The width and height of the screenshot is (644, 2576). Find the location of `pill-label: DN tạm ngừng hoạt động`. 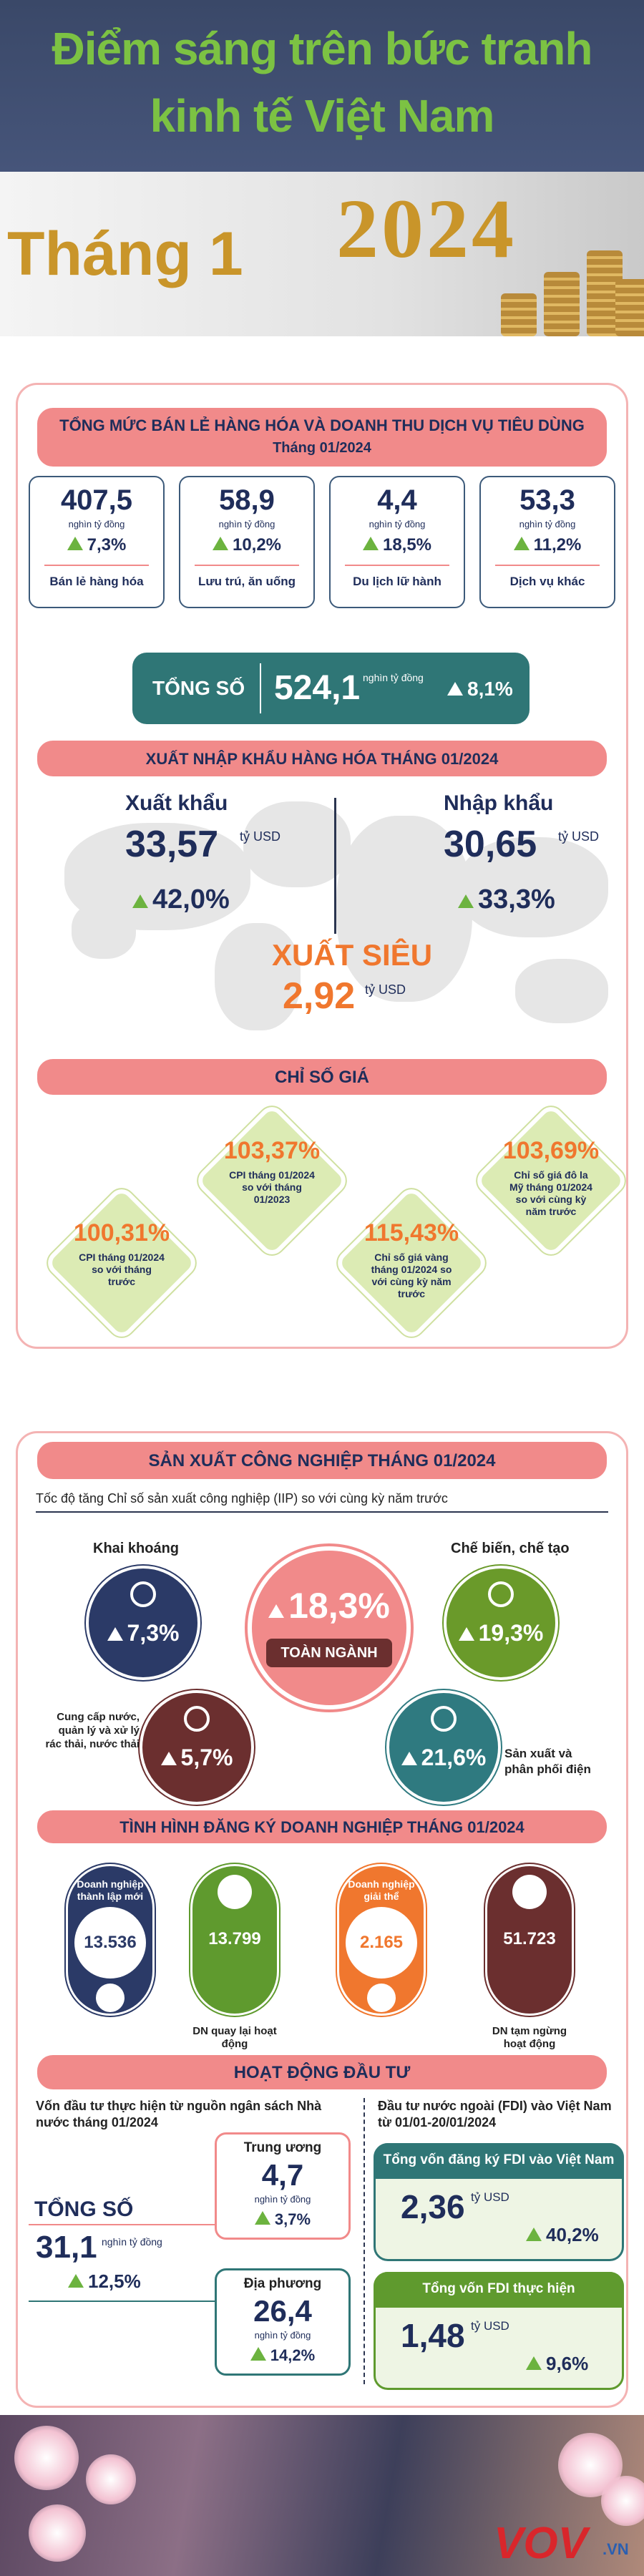

pill-label: DN tạm ngừng hoạt động is located at coordinates (529, 2037).